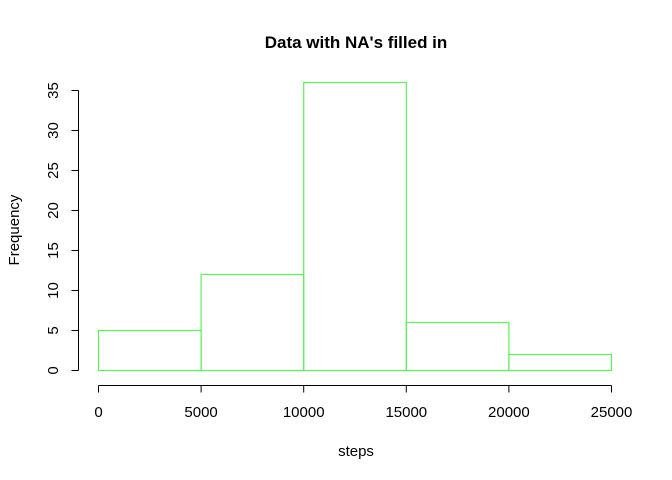  Describe the element at coordinates (53, 90) in the screenshot. I see `y-tick-label-7: 35` at that location.